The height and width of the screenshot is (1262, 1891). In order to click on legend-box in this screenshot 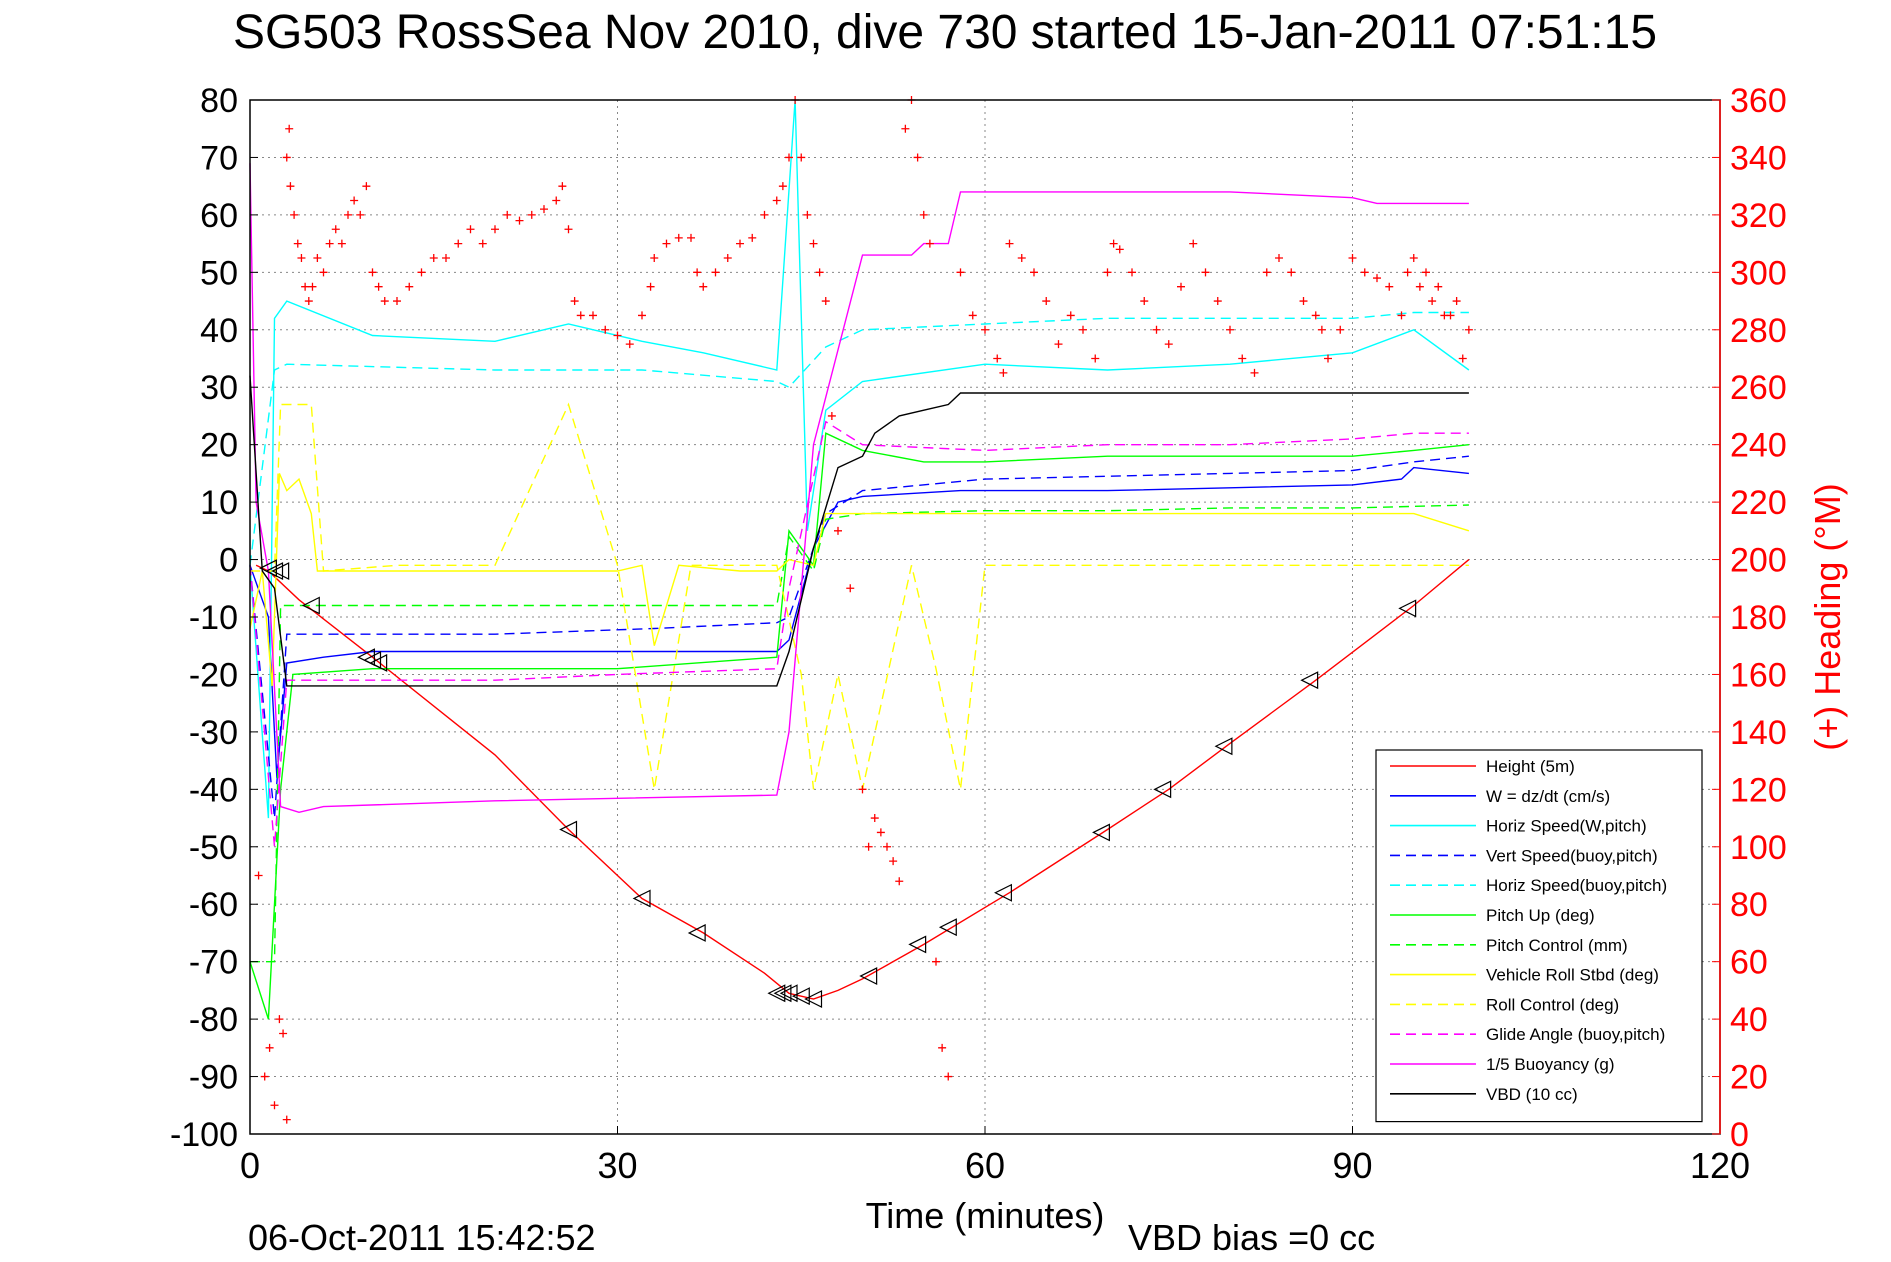, I will do `click(1539, 936)`.